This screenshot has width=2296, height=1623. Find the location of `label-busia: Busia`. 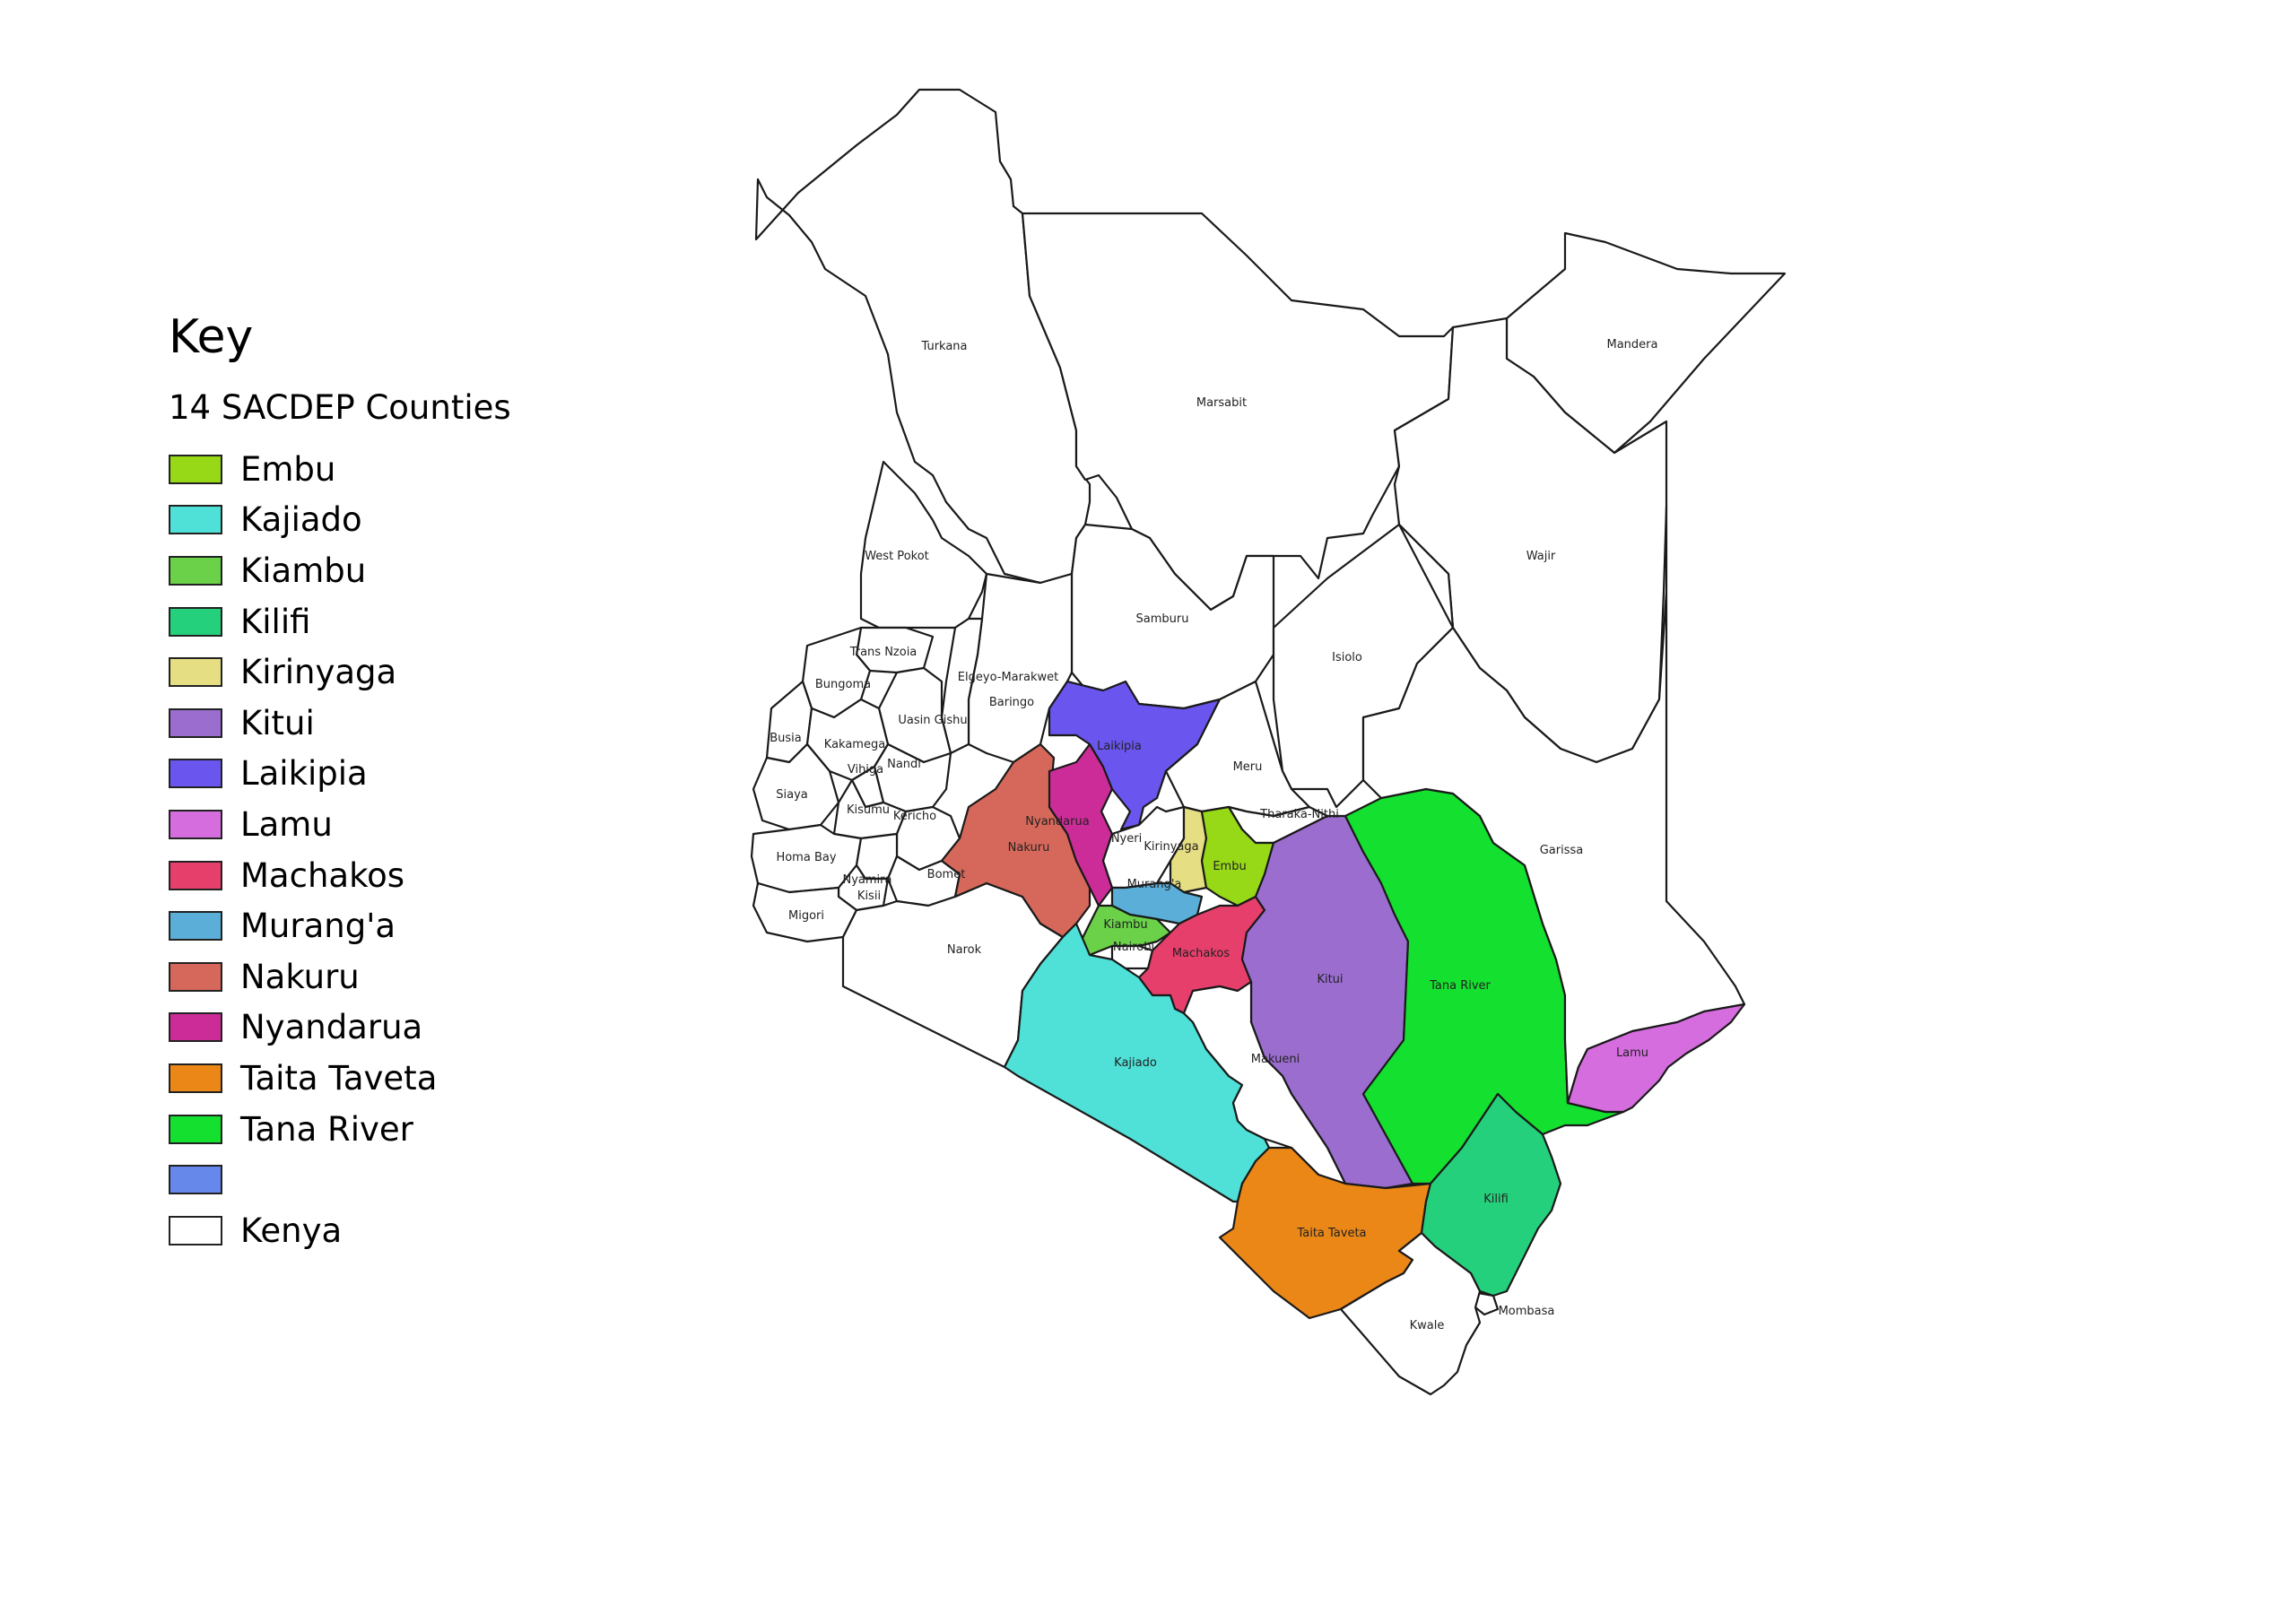

label-busia: Busia is located at coordinates (786, 738).